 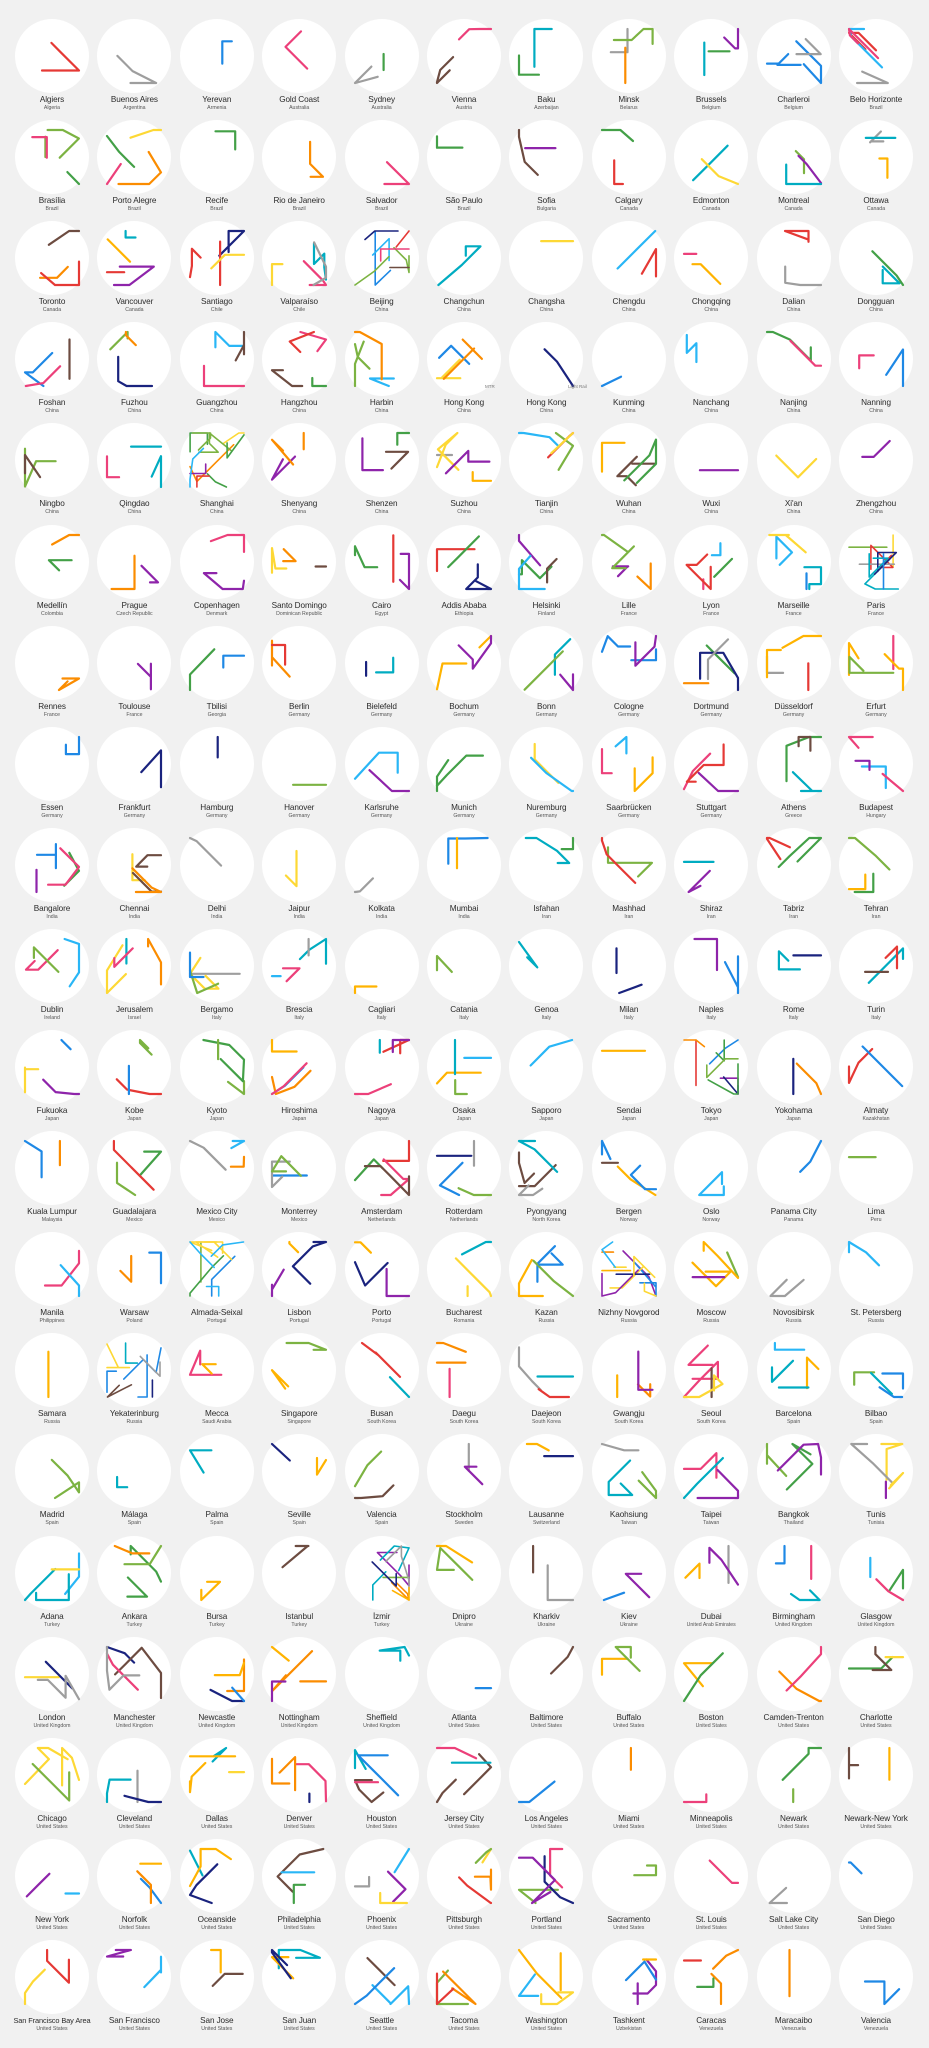 What do you see at coordinates (794, 1687) in the screenshot?
I see `city-map-camden-trenton: Camden-Trenton United States` at bounding box center [794, 1687].